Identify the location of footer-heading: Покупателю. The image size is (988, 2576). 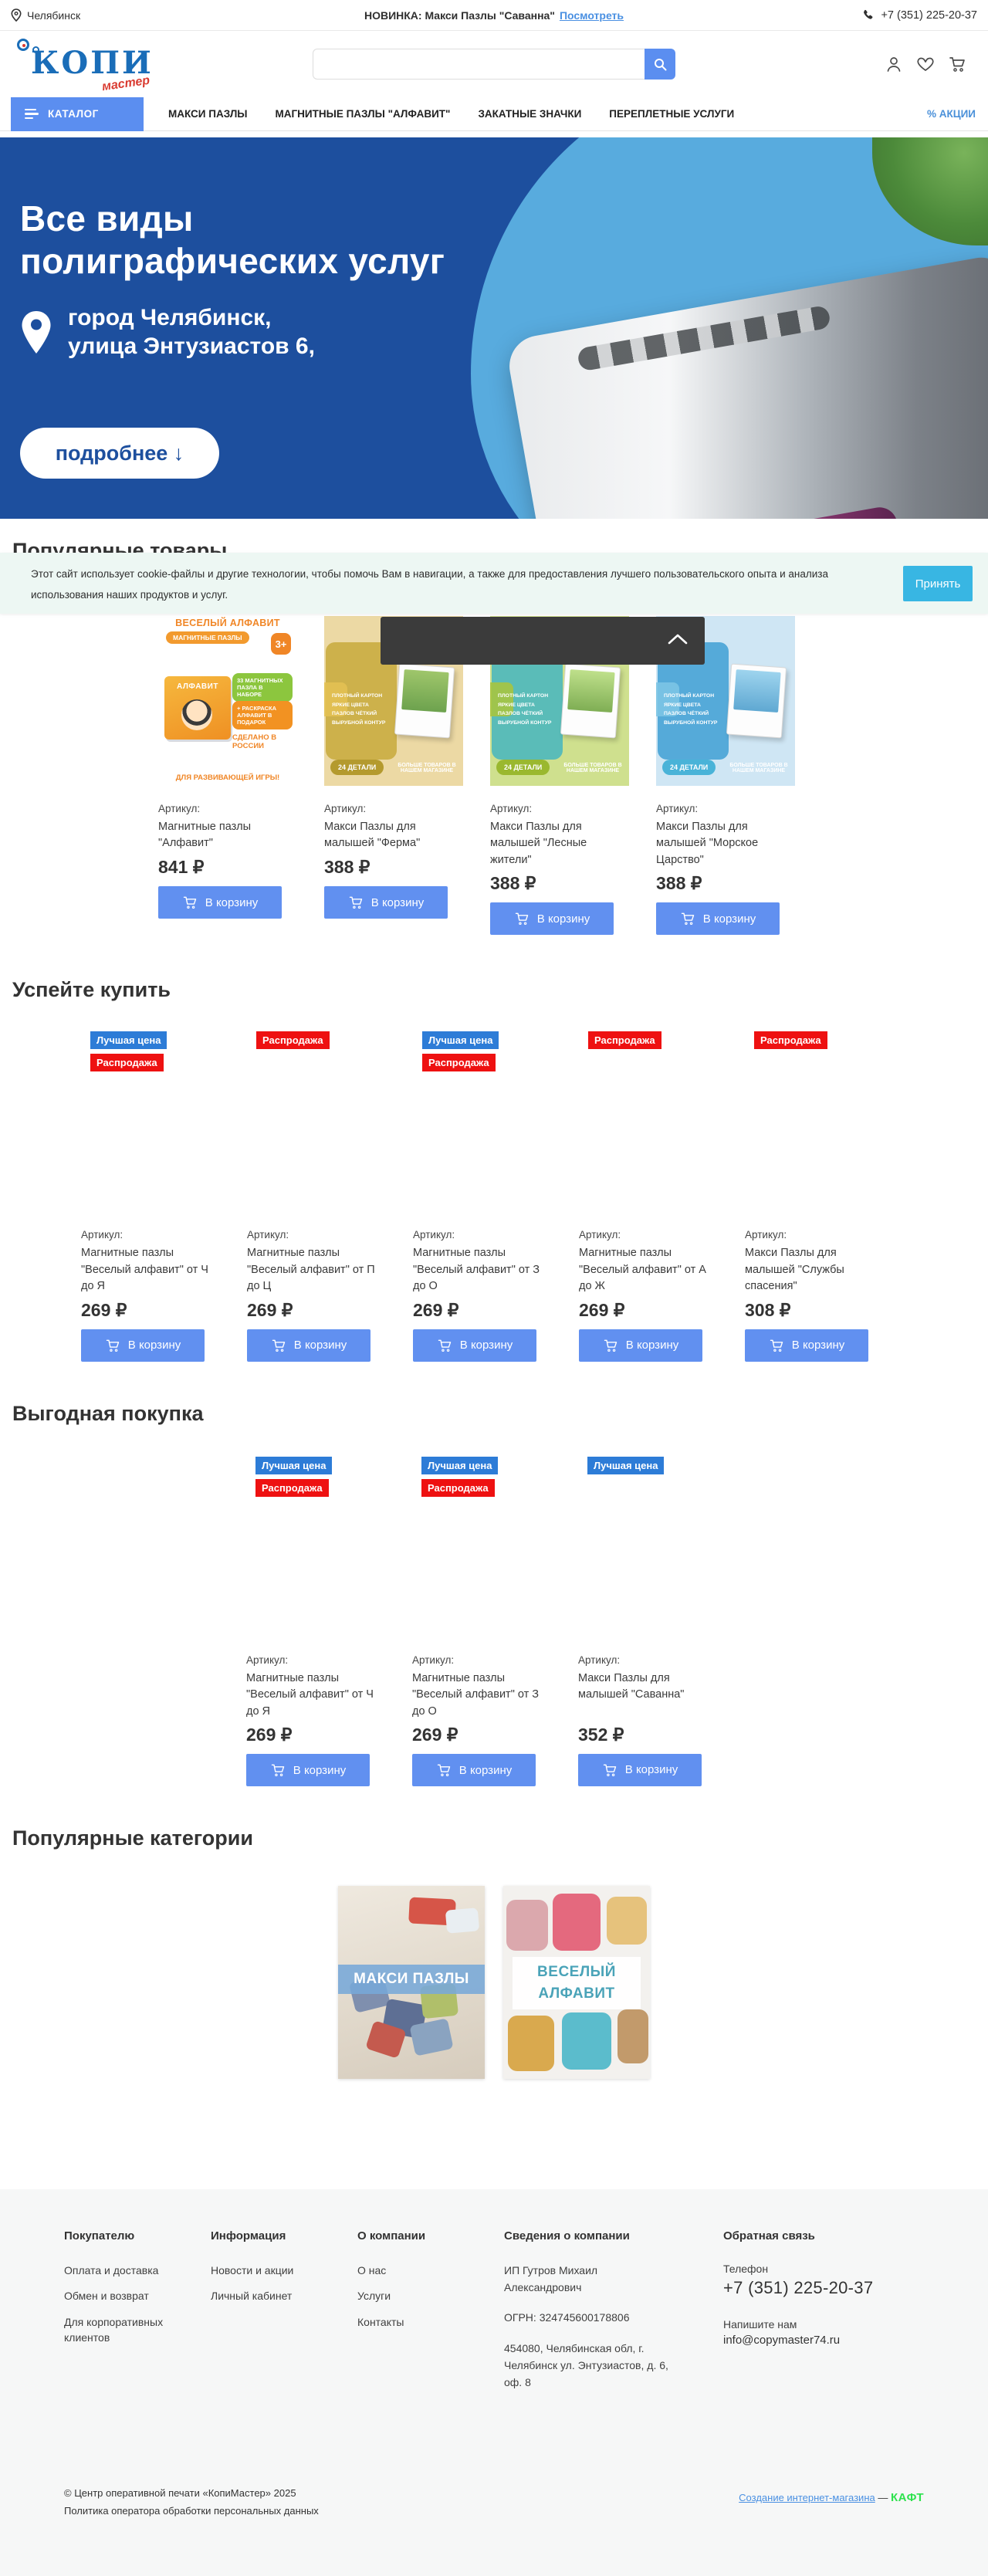
(99, 2236).